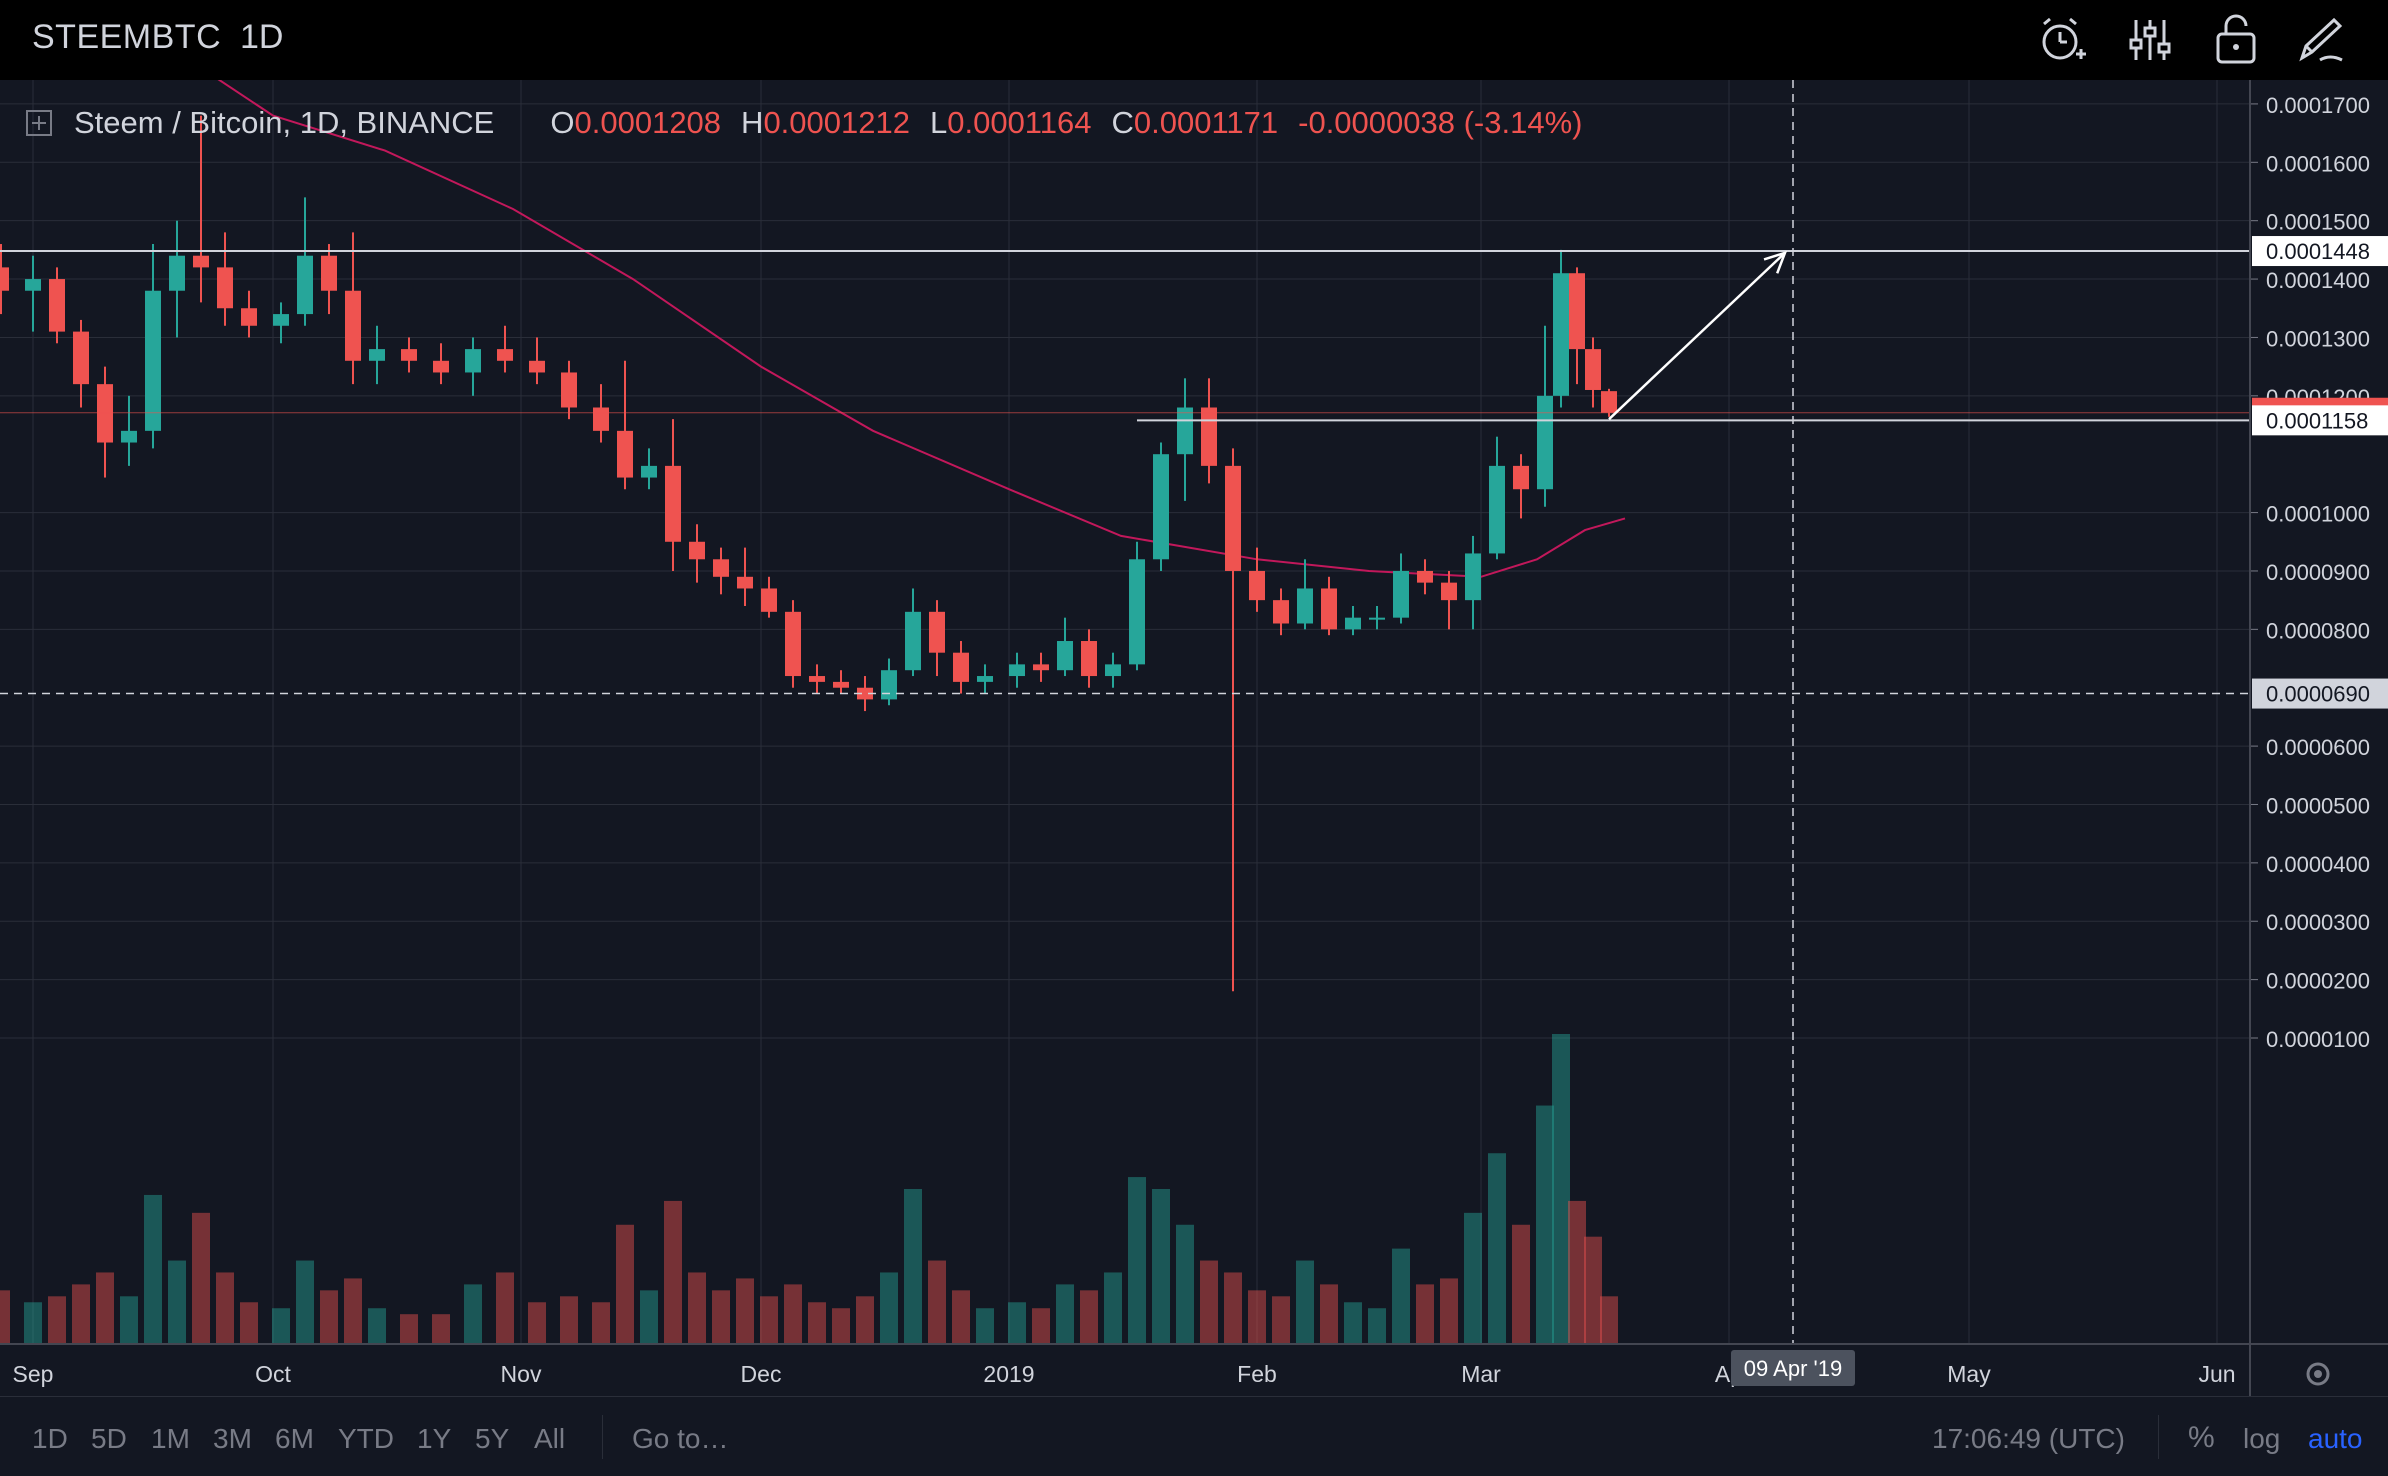 The height and width of the screenshot is (1476, 2388). Describe the element at coordinates (2318, 981) in the screenshot. I see `y-tick-label: 0.0000200` at that location.